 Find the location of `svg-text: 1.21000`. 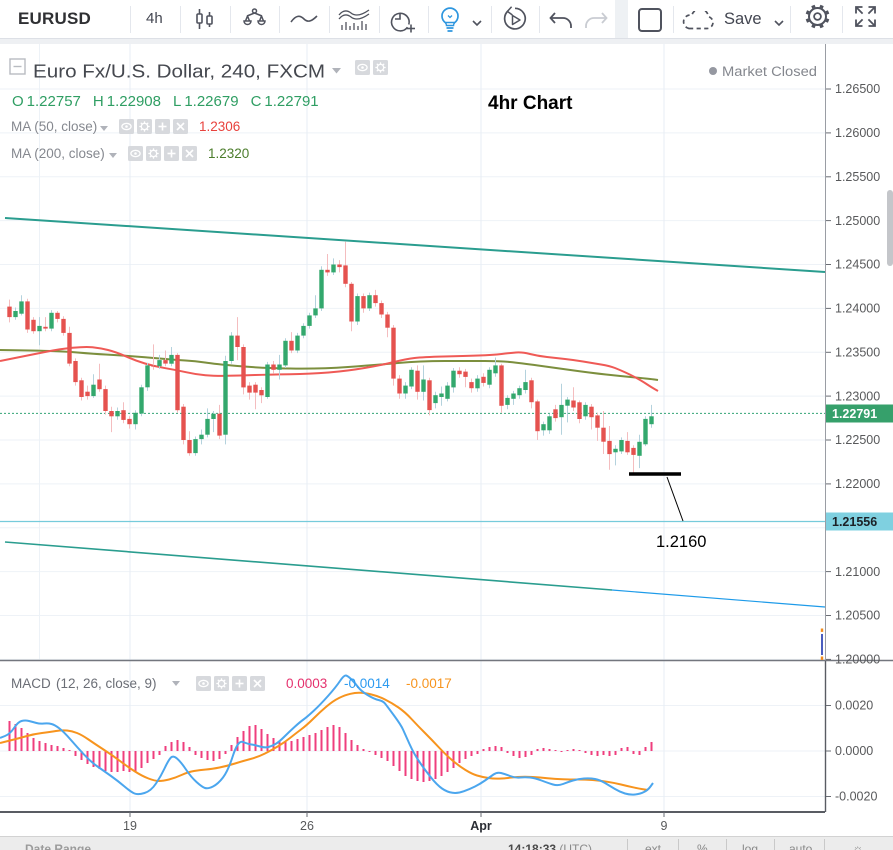

svg-text: 1.21000 is located at coordinates (857, 572).